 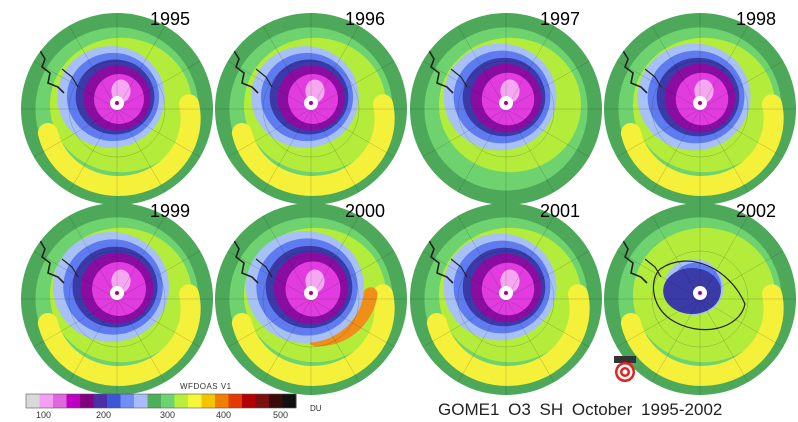 I want to click on scale-unit: DU, so click(x=316, y=408).